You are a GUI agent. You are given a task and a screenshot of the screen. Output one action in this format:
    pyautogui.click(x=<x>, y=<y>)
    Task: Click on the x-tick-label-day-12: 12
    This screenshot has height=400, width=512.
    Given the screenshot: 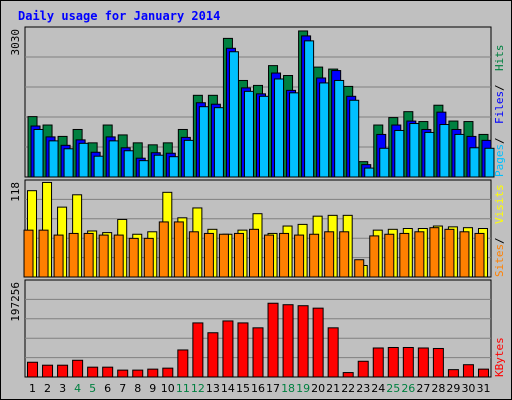 What is the action you would take?
    pyautogui.click(x=198, y=388)
    